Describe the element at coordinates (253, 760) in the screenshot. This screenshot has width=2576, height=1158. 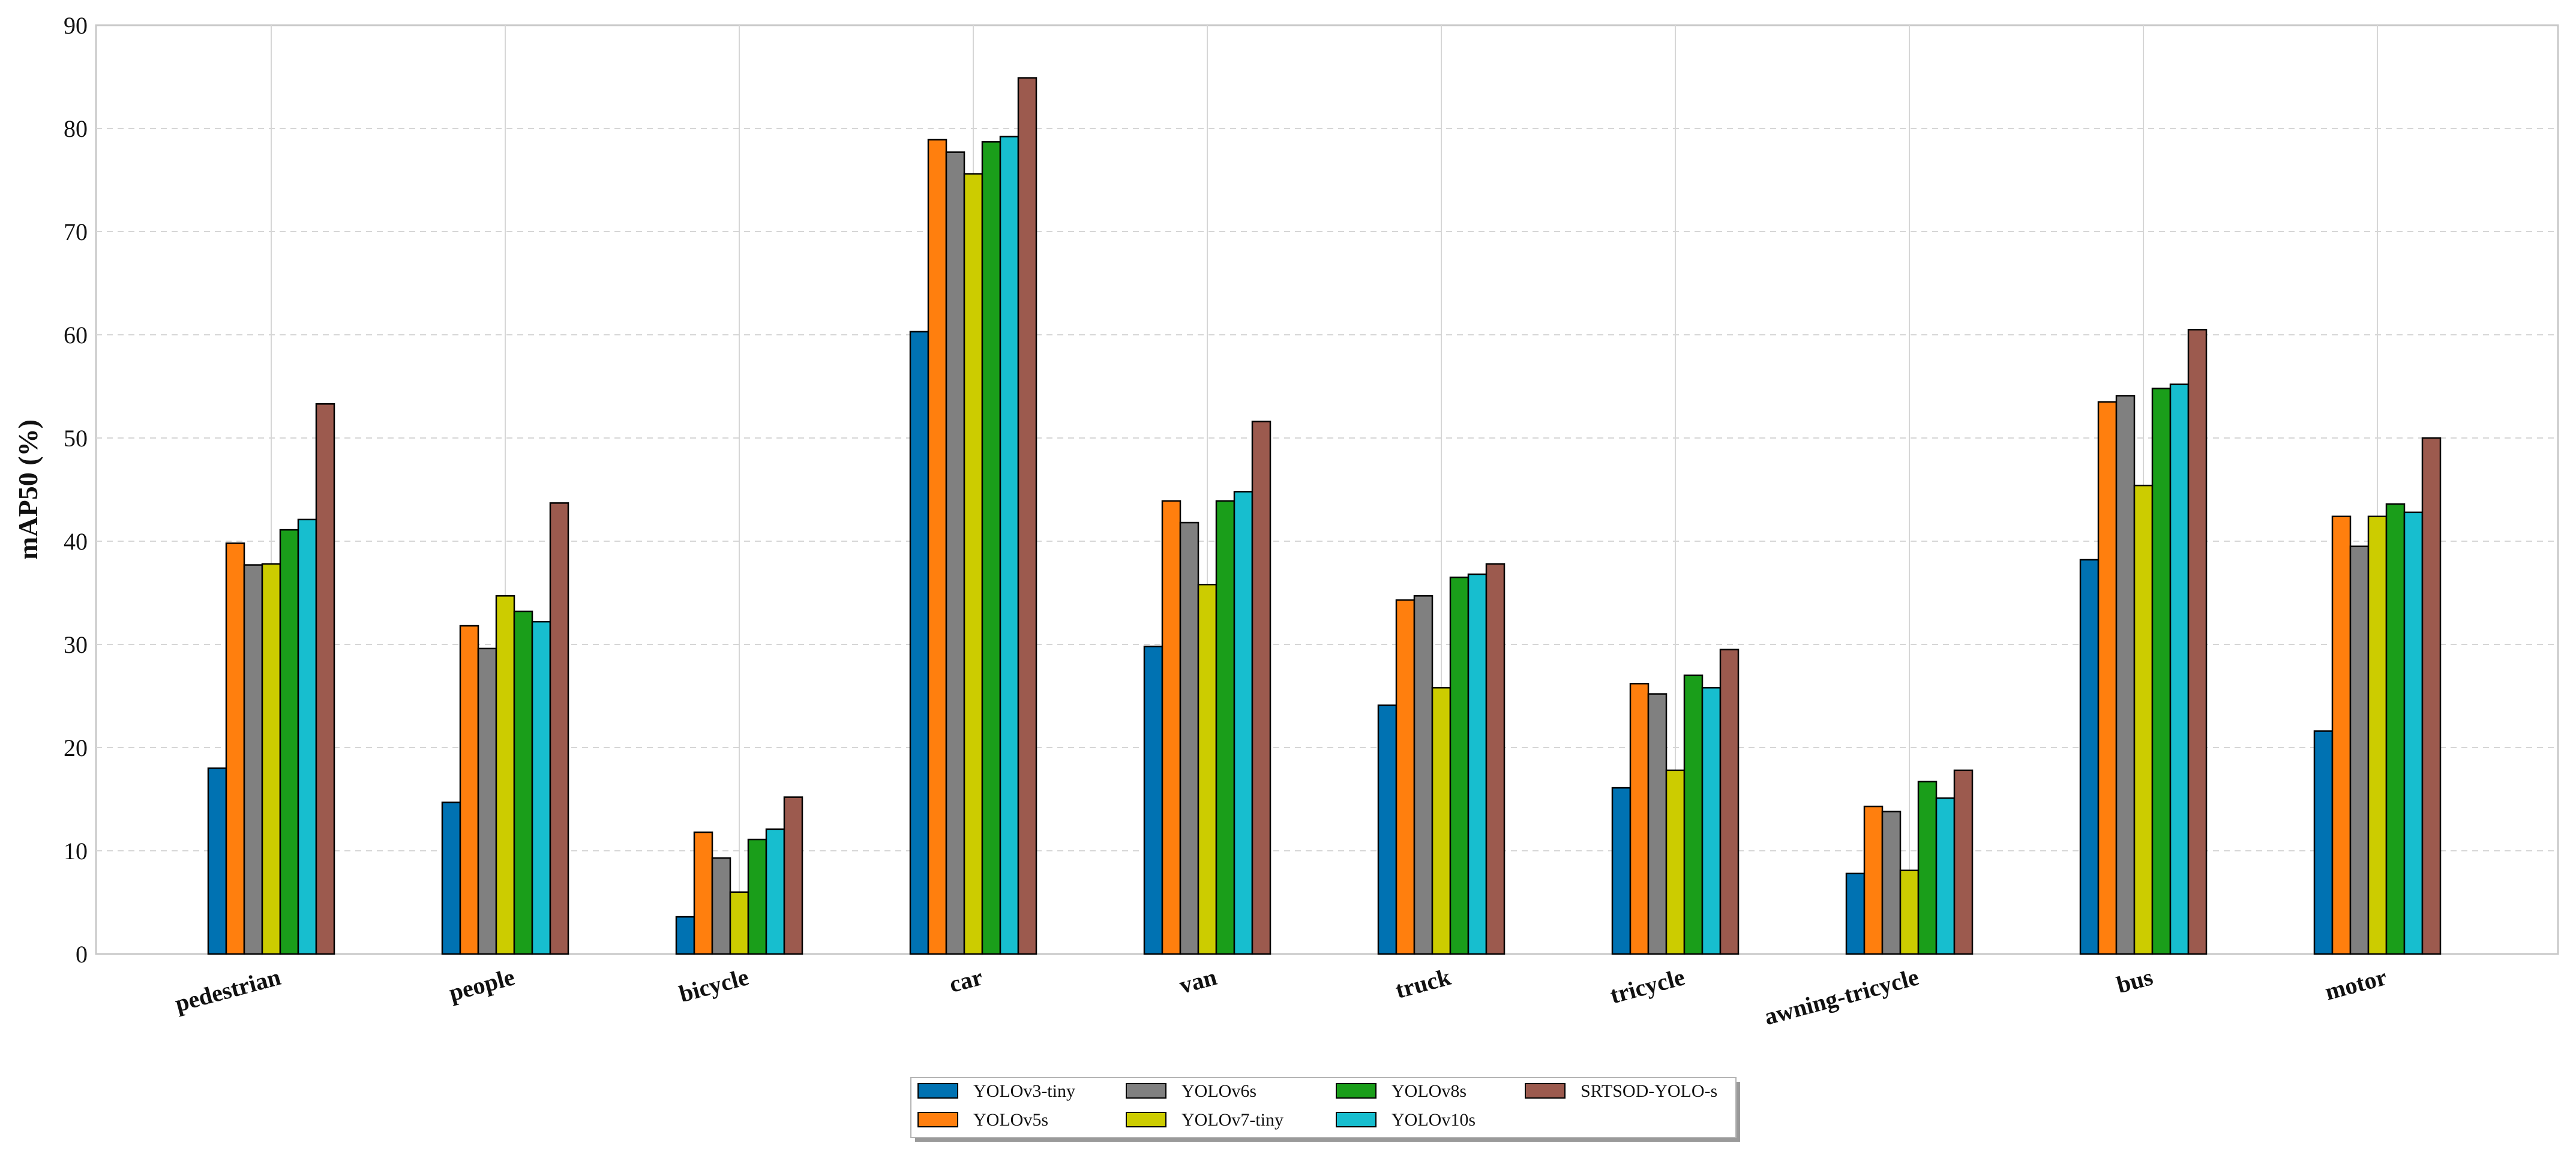
I see `bar-yolov6s-pedestrian` at that location.